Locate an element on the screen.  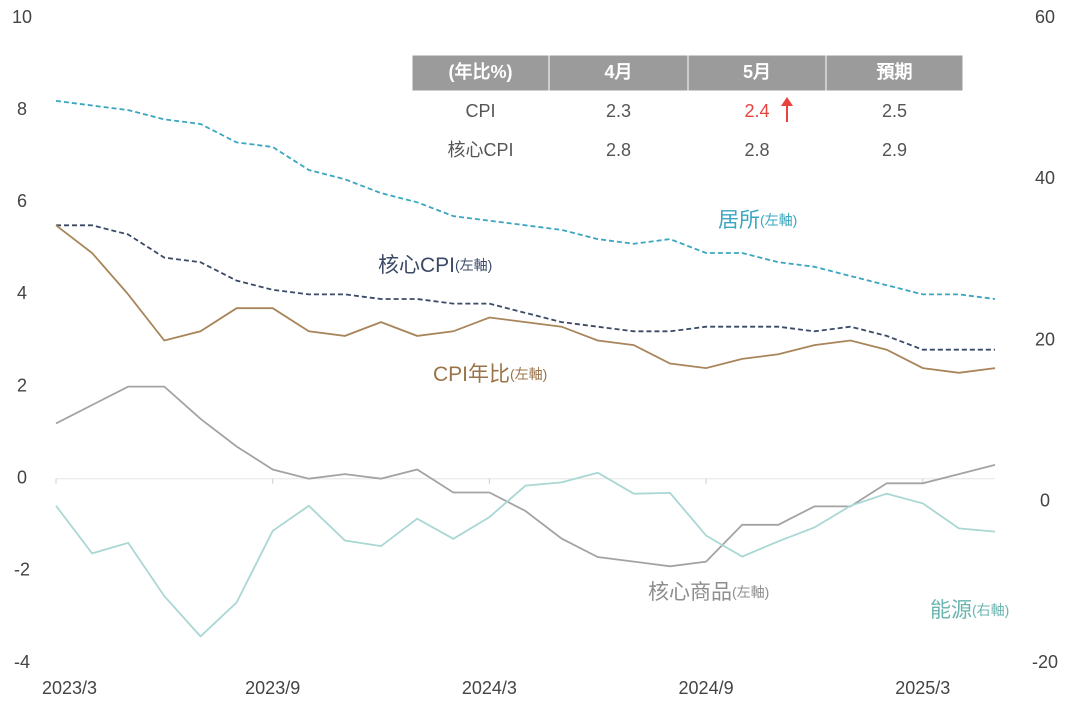
series-label: 核心CPI(左軸) is located at coordinates (435, 265).